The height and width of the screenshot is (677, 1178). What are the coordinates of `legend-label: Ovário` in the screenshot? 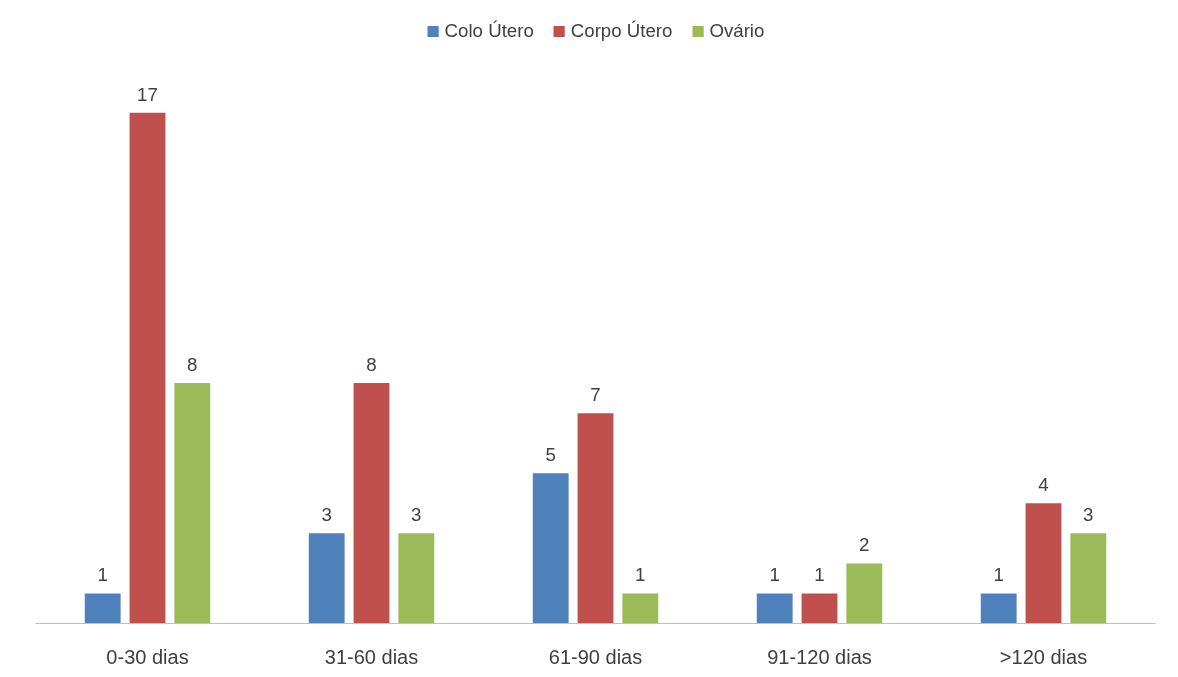 It's located at (737, 31).